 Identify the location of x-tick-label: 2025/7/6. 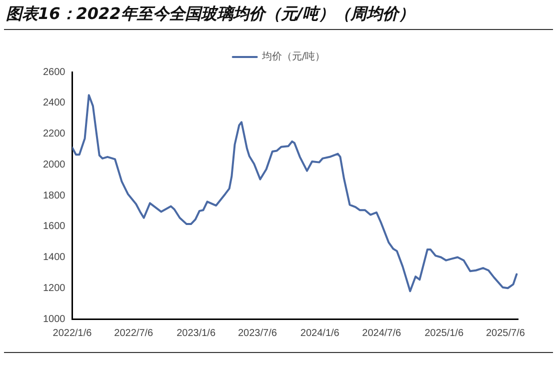
(506, 333).